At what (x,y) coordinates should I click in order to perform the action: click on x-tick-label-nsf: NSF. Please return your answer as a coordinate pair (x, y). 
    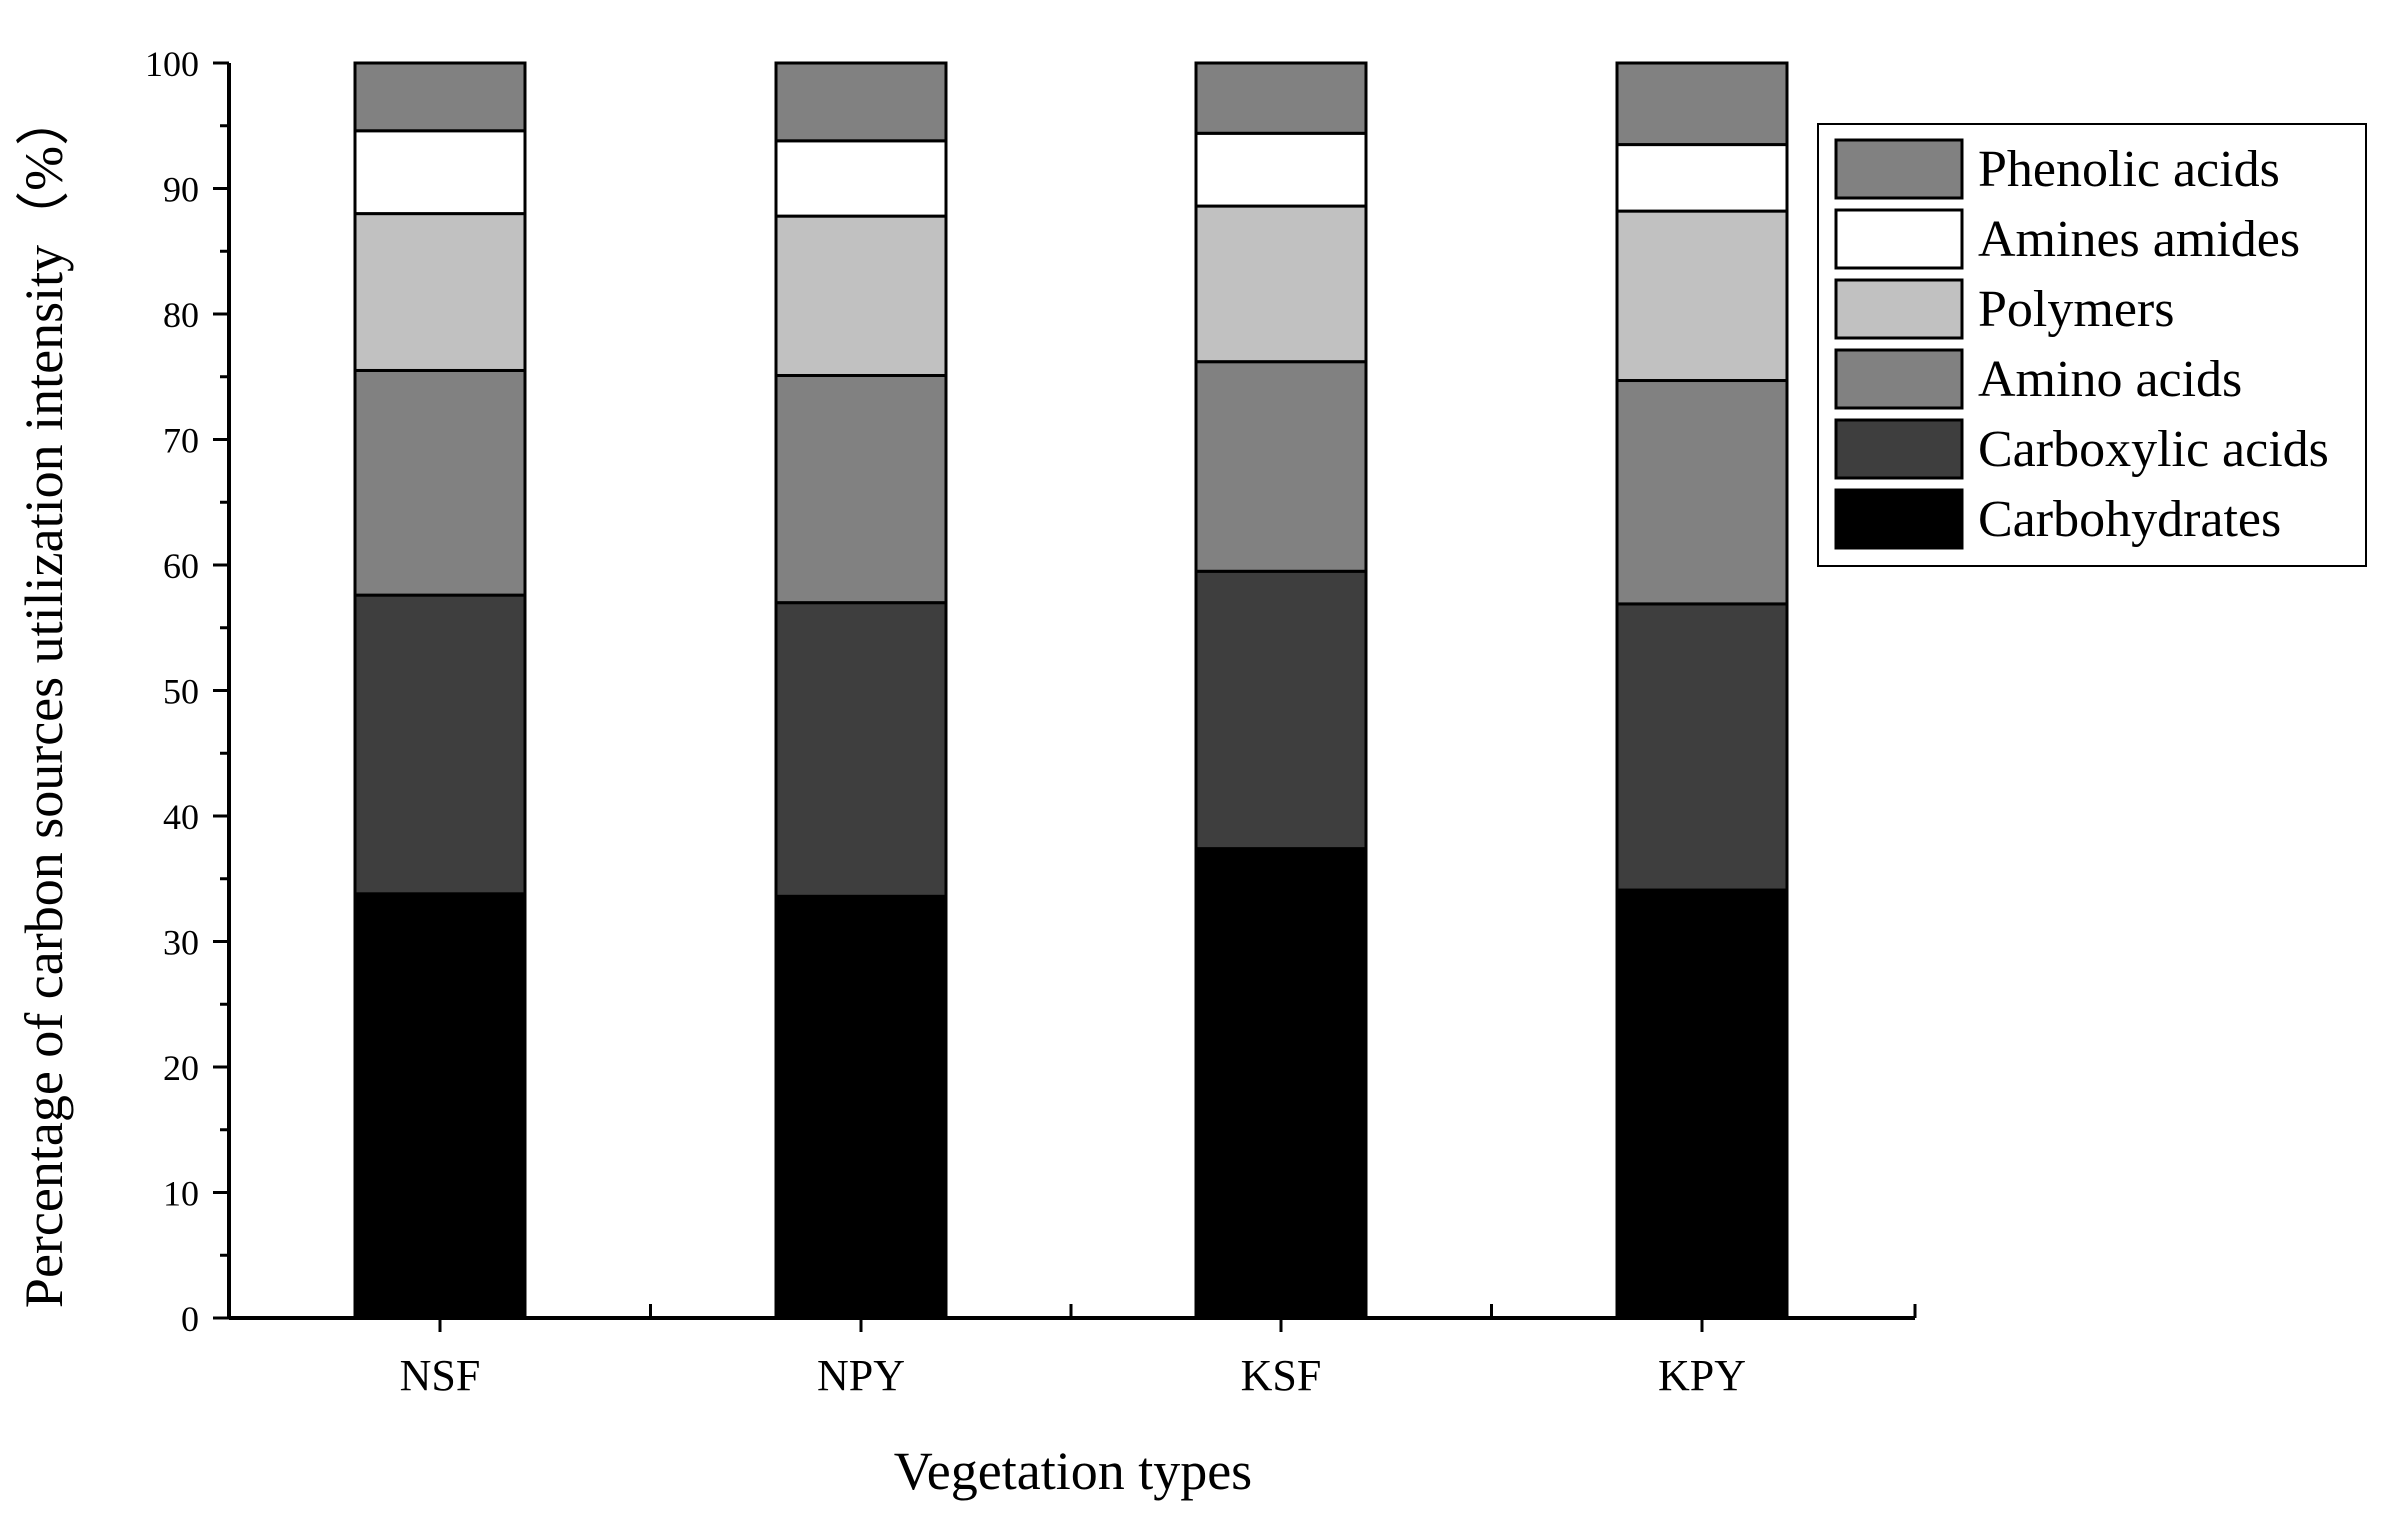
    Looking at the image, I should click on (440, 1375).